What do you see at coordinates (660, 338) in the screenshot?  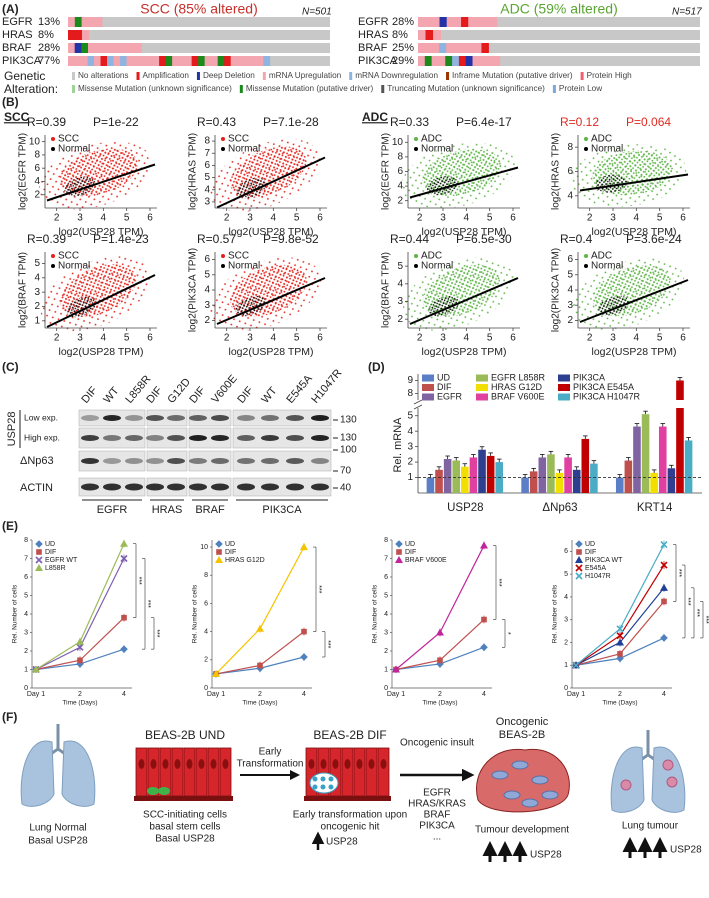 I see `x-tick-label: 5` at bounding box center [660, 338].